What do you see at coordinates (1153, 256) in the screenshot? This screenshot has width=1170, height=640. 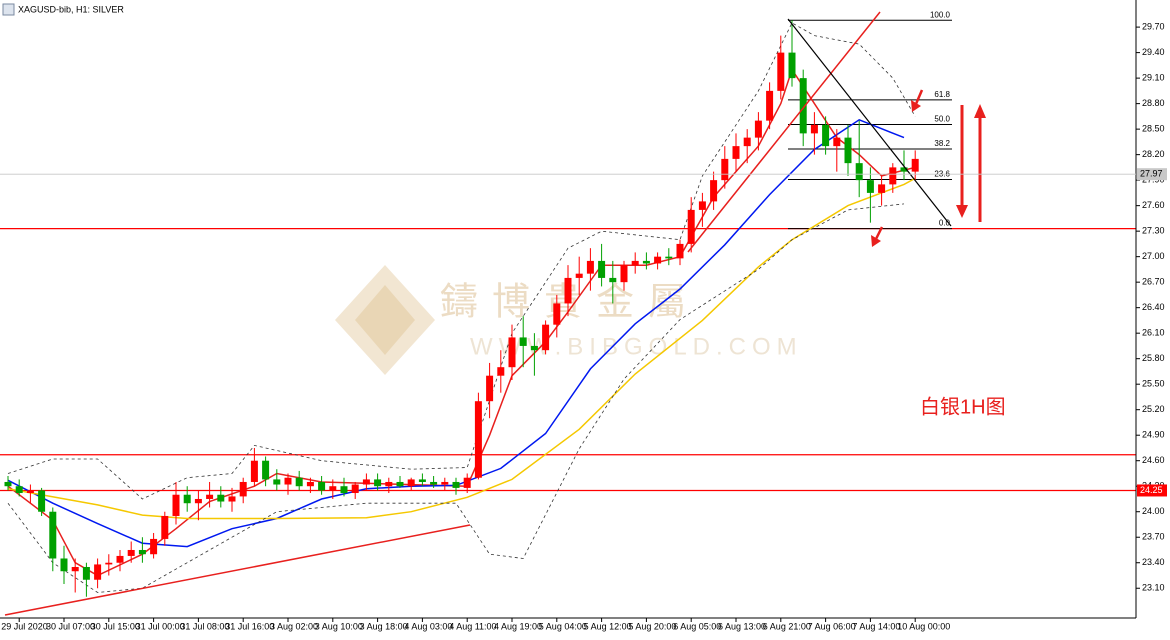 I see `y-tick-label: 27.00` at bounding box center [1153, 256].